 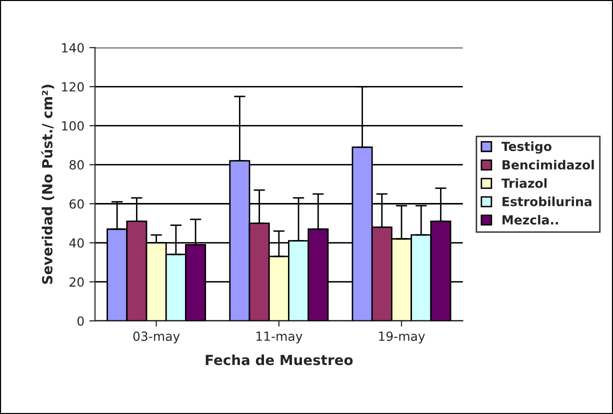 I want to click on legend-label: Bencimidazol, so click(x=548, y=165).